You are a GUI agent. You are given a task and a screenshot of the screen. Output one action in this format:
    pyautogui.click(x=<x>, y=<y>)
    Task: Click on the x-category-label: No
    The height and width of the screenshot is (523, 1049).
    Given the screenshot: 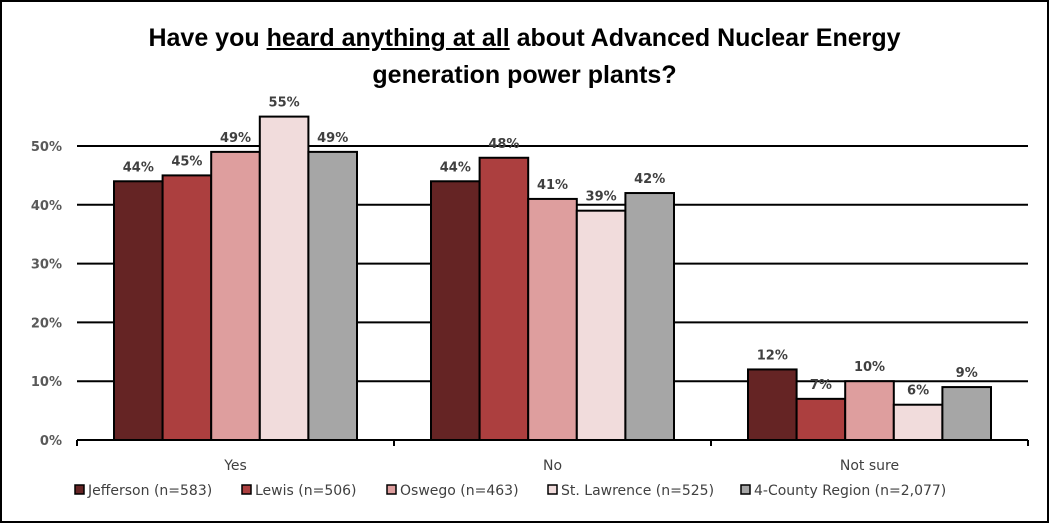 What is the action you would take?
    pyautogui.click(x=552, y=466)
    